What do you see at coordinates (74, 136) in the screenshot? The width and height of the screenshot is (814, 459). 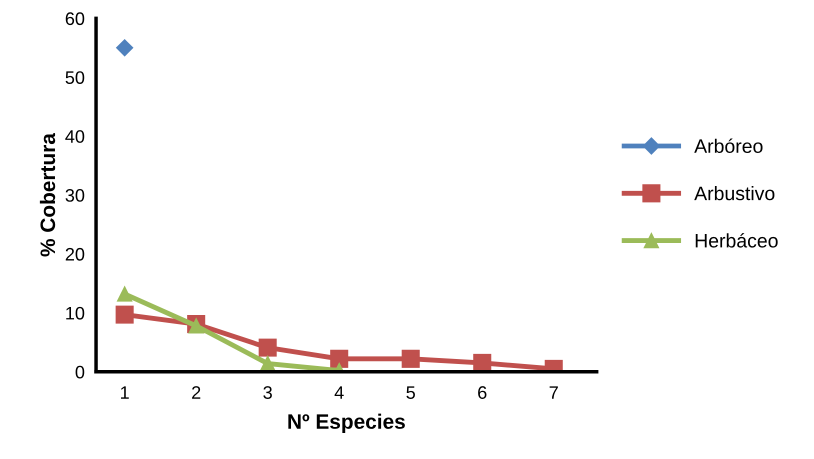 I see `y-tick-label: 40` at bounding box center [74, 136].